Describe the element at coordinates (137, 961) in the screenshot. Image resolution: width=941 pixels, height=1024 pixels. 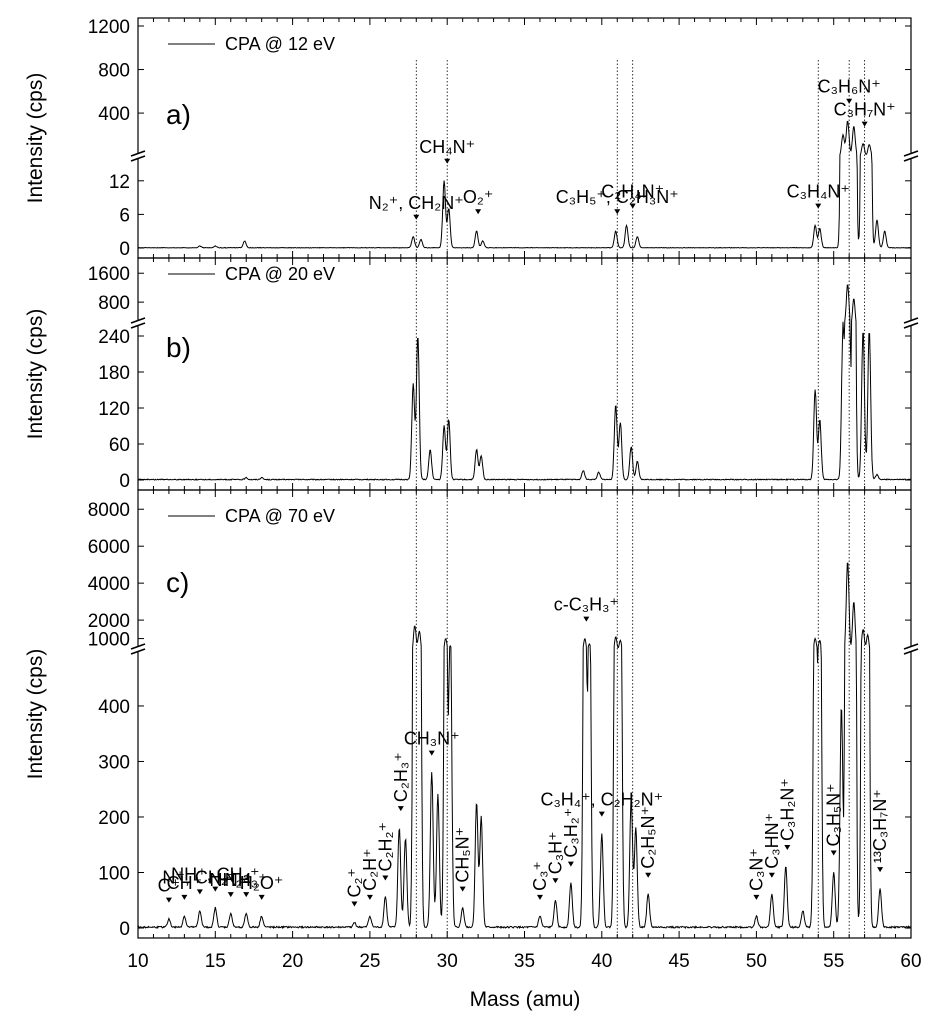
I see `x-tick-label: 10` at that location.